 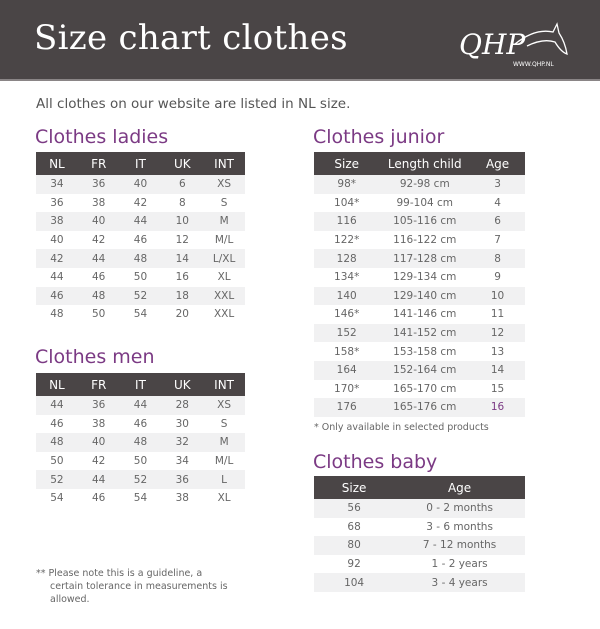 I want to click on table-row: 48 40 48 32 M, so click(x=140, y=442).